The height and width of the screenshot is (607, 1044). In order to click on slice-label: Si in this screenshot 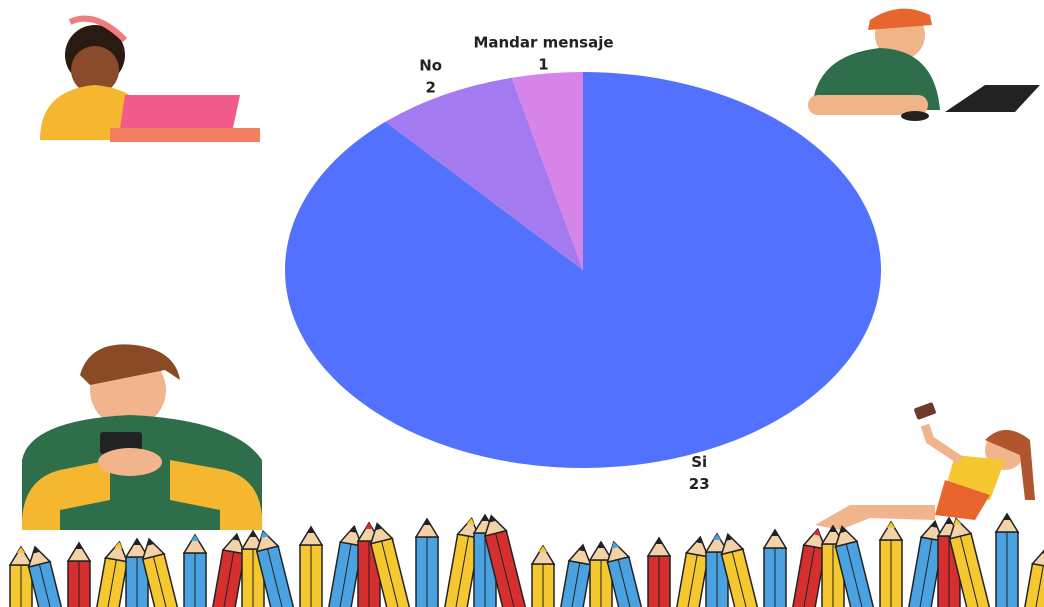, I will do `click(699, 462)`.